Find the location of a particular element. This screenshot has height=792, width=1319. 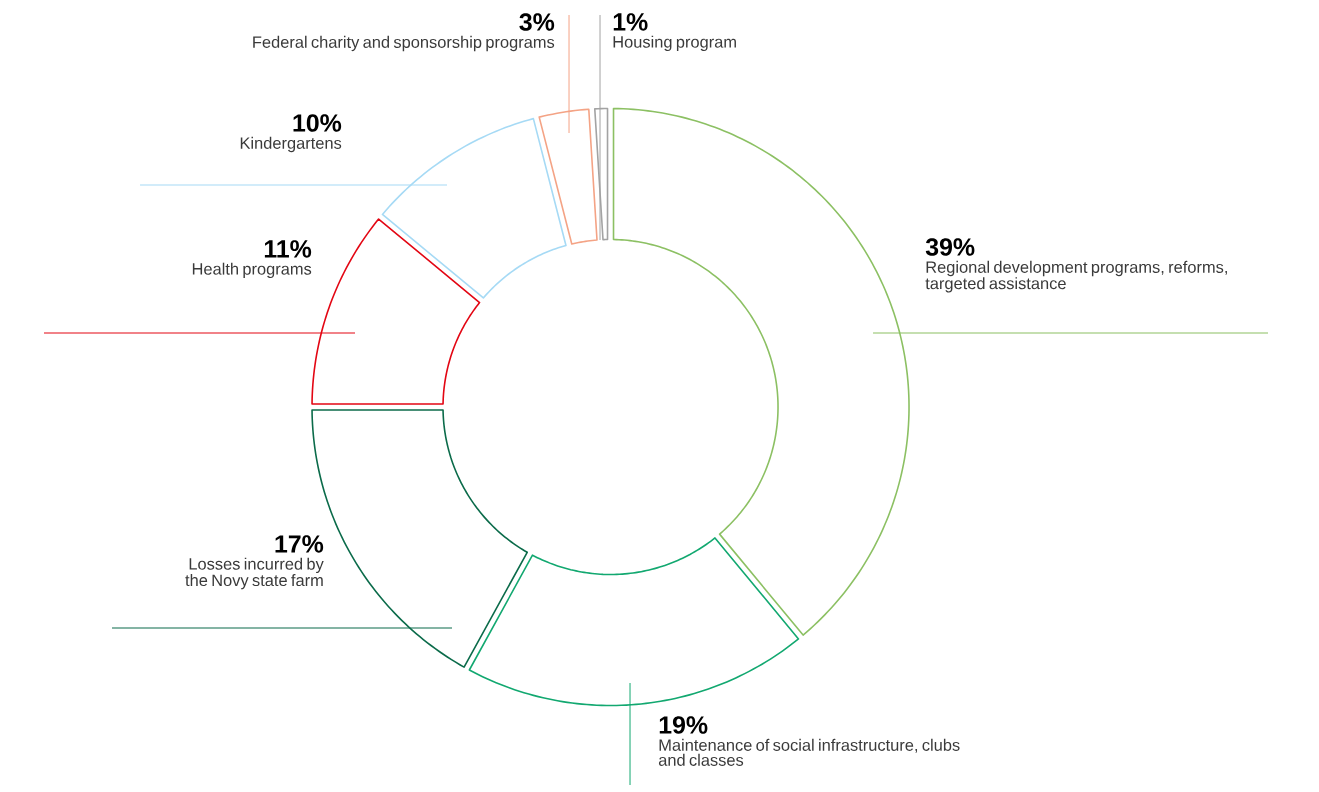

data-label: 39% is located at coordinates (950, 247).